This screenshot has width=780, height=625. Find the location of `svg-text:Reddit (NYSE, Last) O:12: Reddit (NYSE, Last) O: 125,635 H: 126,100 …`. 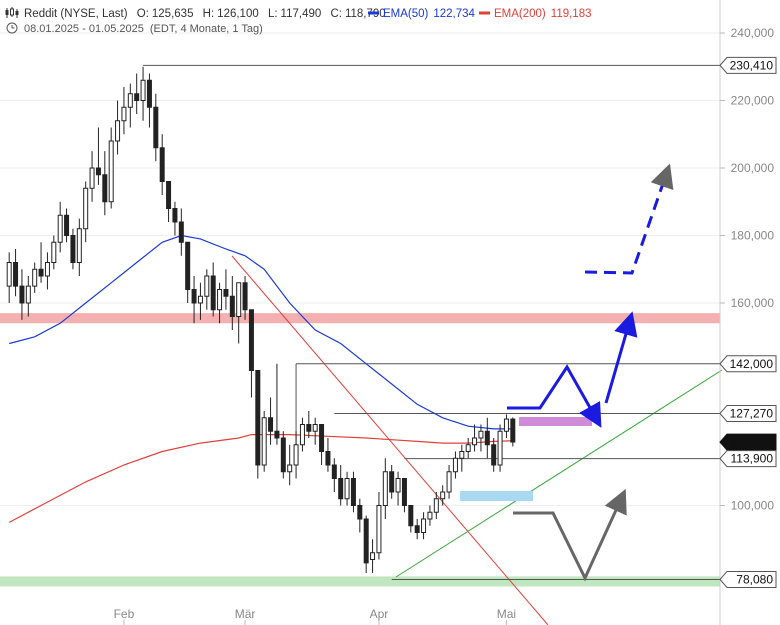

svg-text:Reddit (NYSE, Last) O:12: Reddit (NYSE, Last) O: 125,635 H: 126,100 … is located at coordinates (205, 14).